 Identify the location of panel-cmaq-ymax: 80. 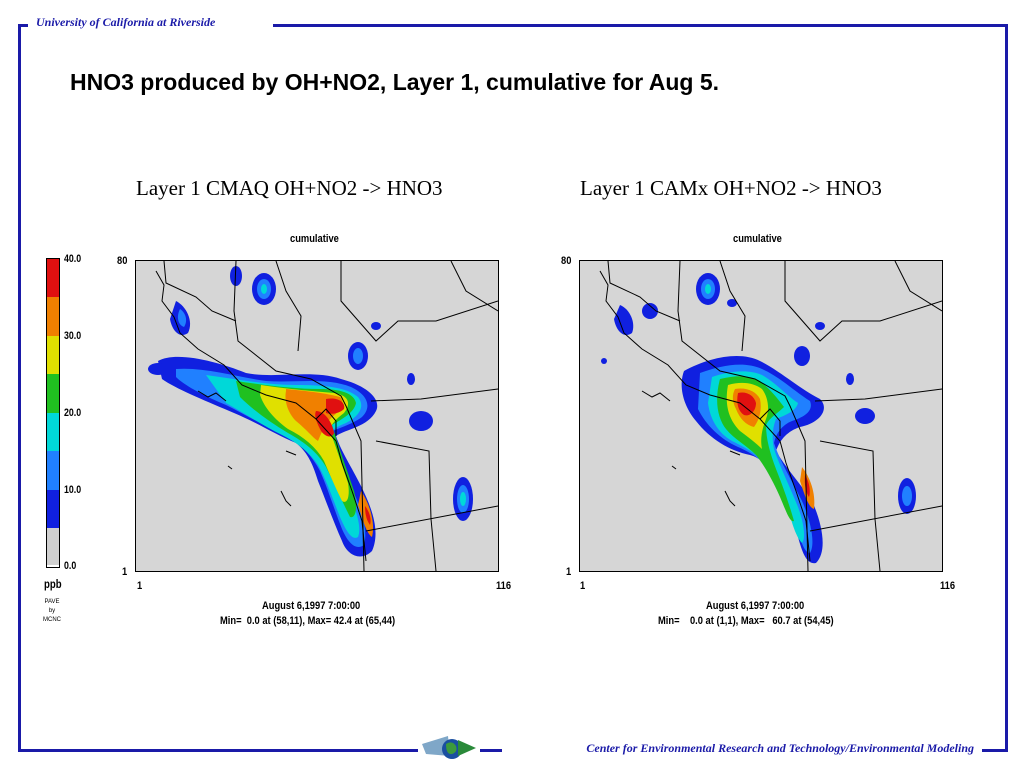
(122, 261).